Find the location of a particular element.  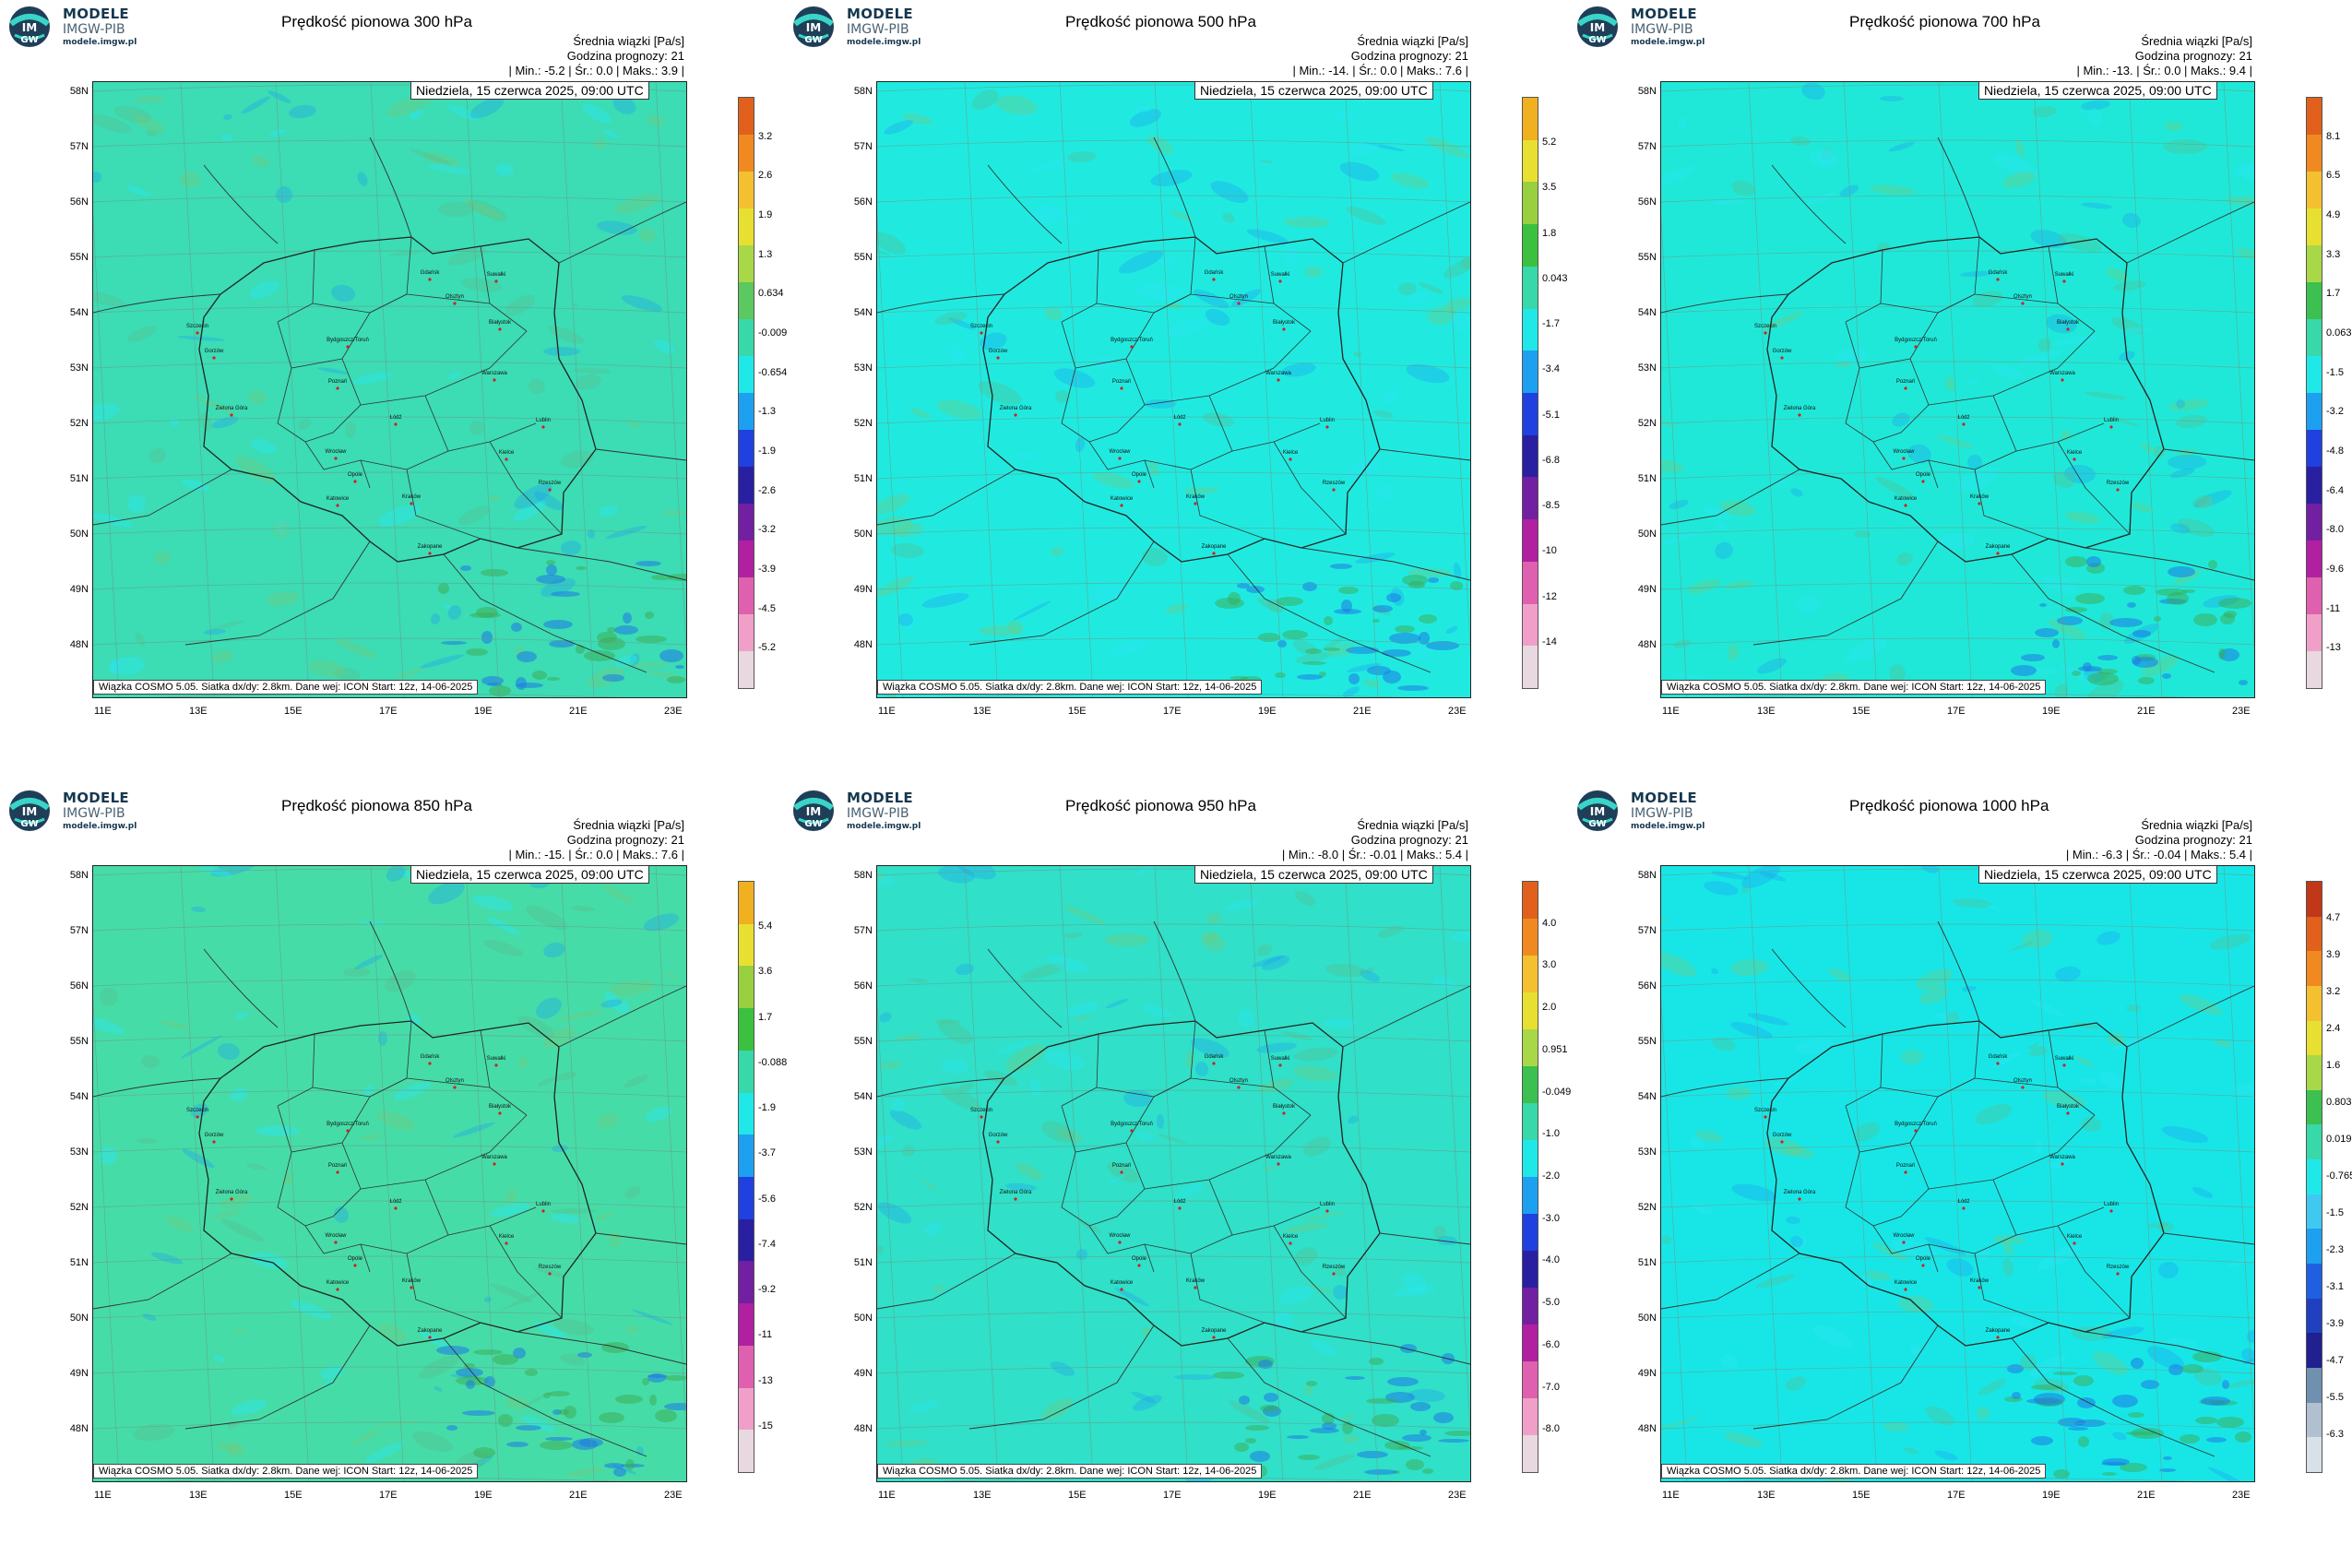

city-label: Olsztyn is located at coordinates (1238, 297).